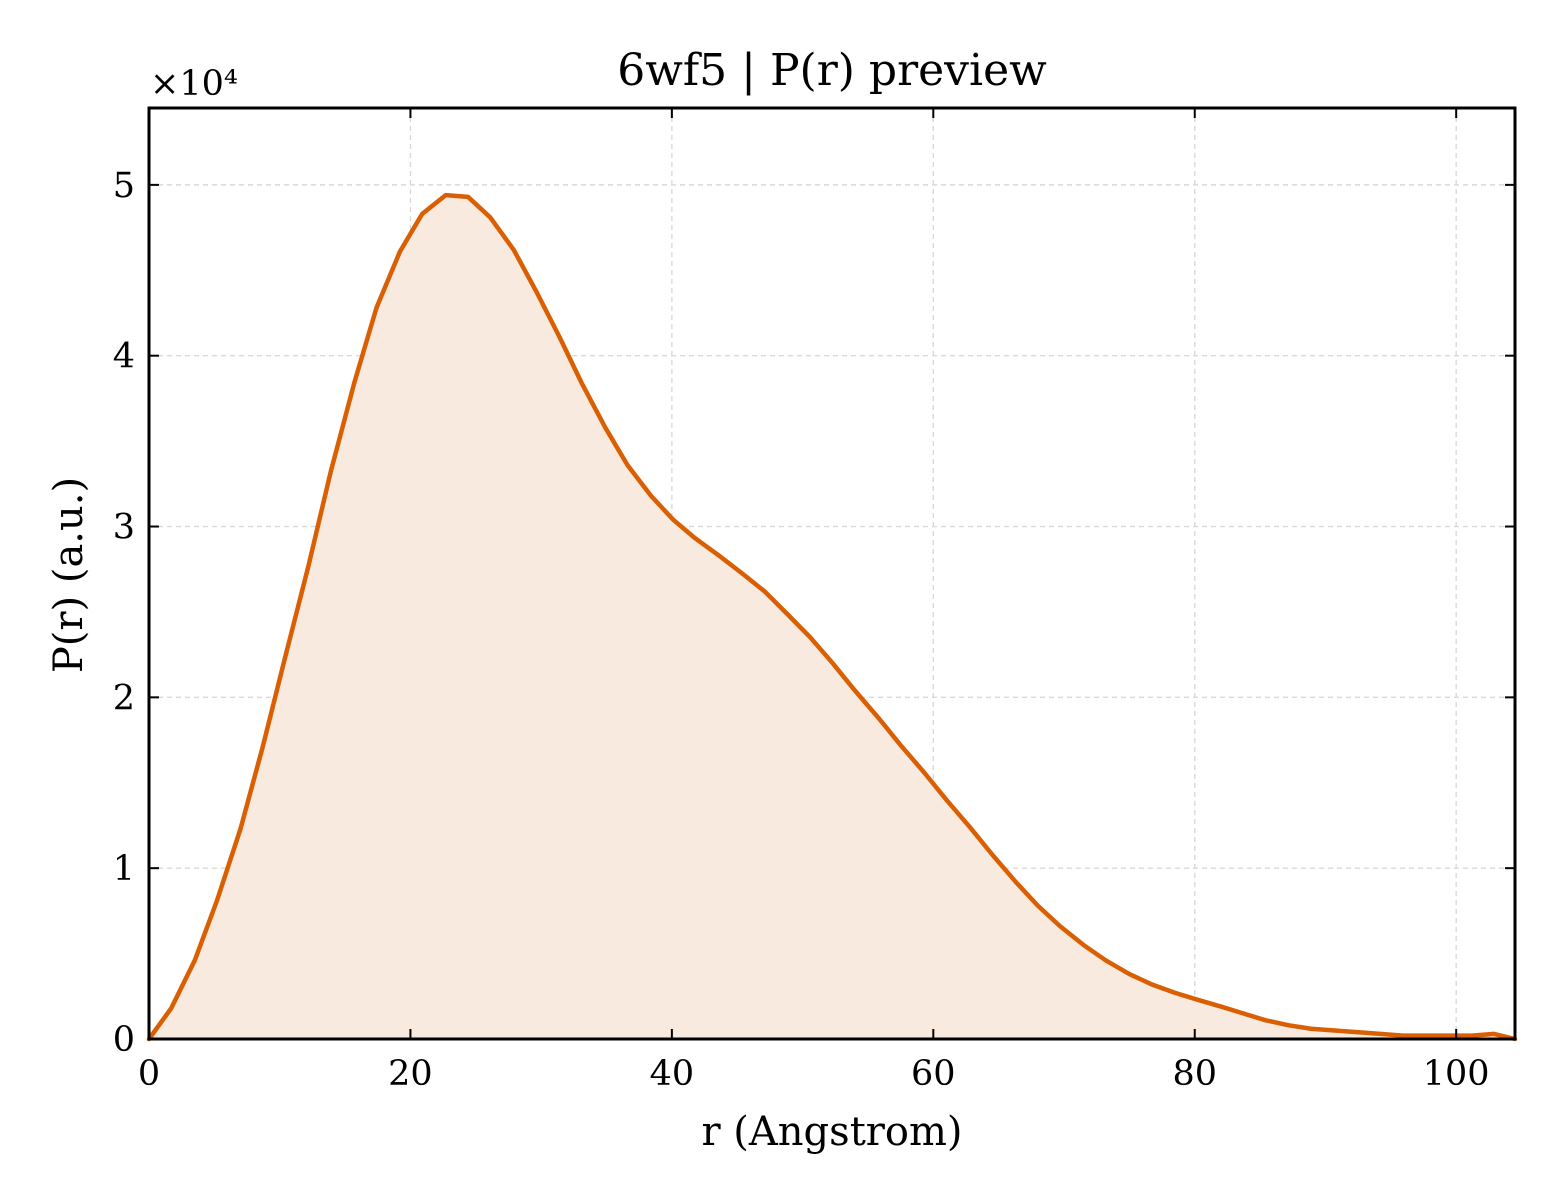  I want to click on y-tick-label: 0, so click(124, 1040).